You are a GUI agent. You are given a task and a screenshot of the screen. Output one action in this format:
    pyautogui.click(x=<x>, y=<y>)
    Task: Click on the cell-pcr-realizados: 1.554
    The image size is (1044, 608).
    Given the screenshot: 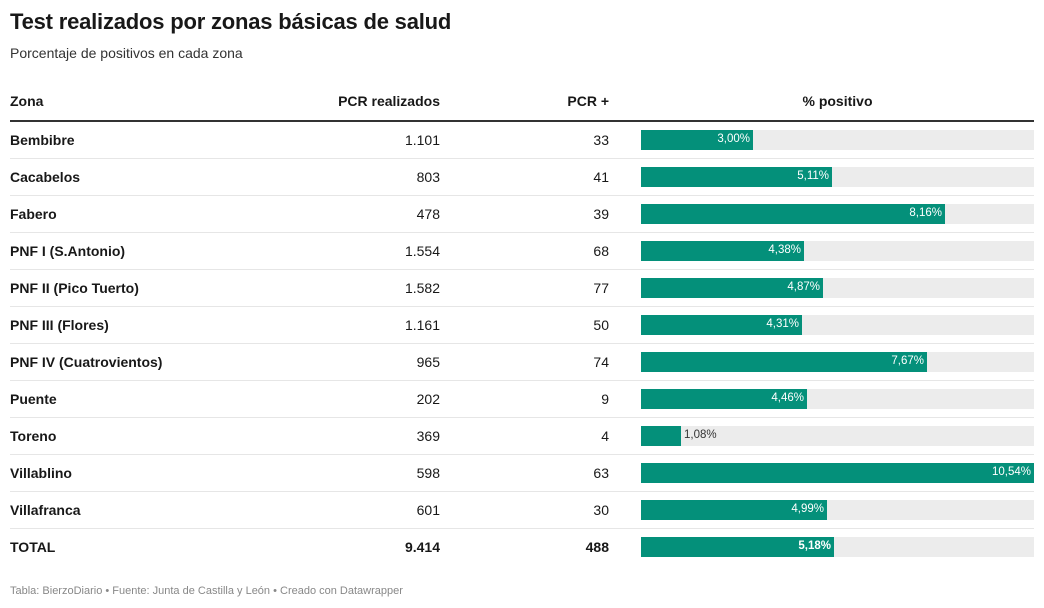 What is the action you would take?
    pyautogui.click(x=422, y=251)
    